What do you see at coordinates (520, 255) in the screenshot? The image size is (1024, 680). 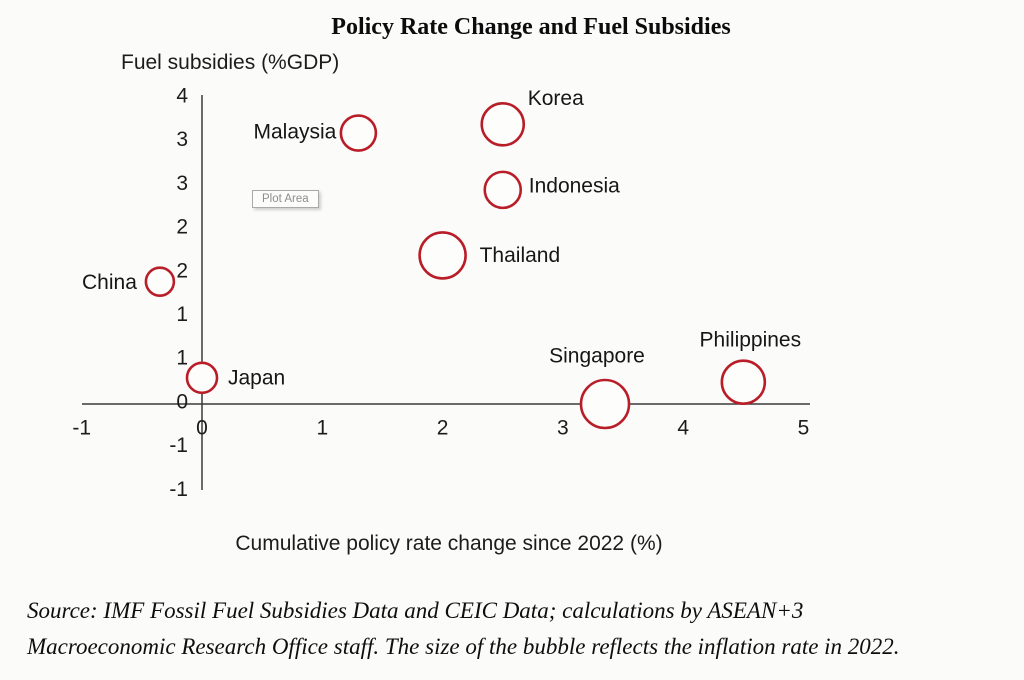 I see `bubble-label-thailand: Thailand` at bounding box center [520, 255].